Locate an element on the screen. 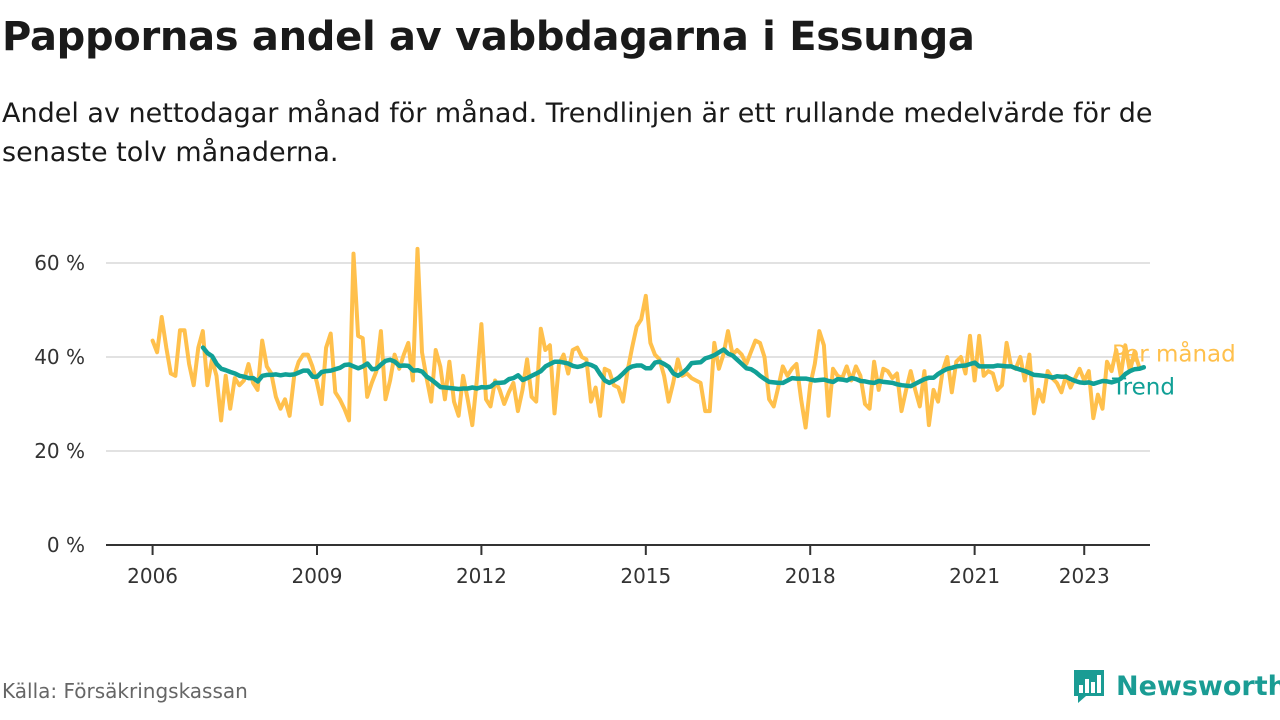  chart-title: Pappornas andel av vabbdagarna i Essunga is located at coordinates (488, 37).